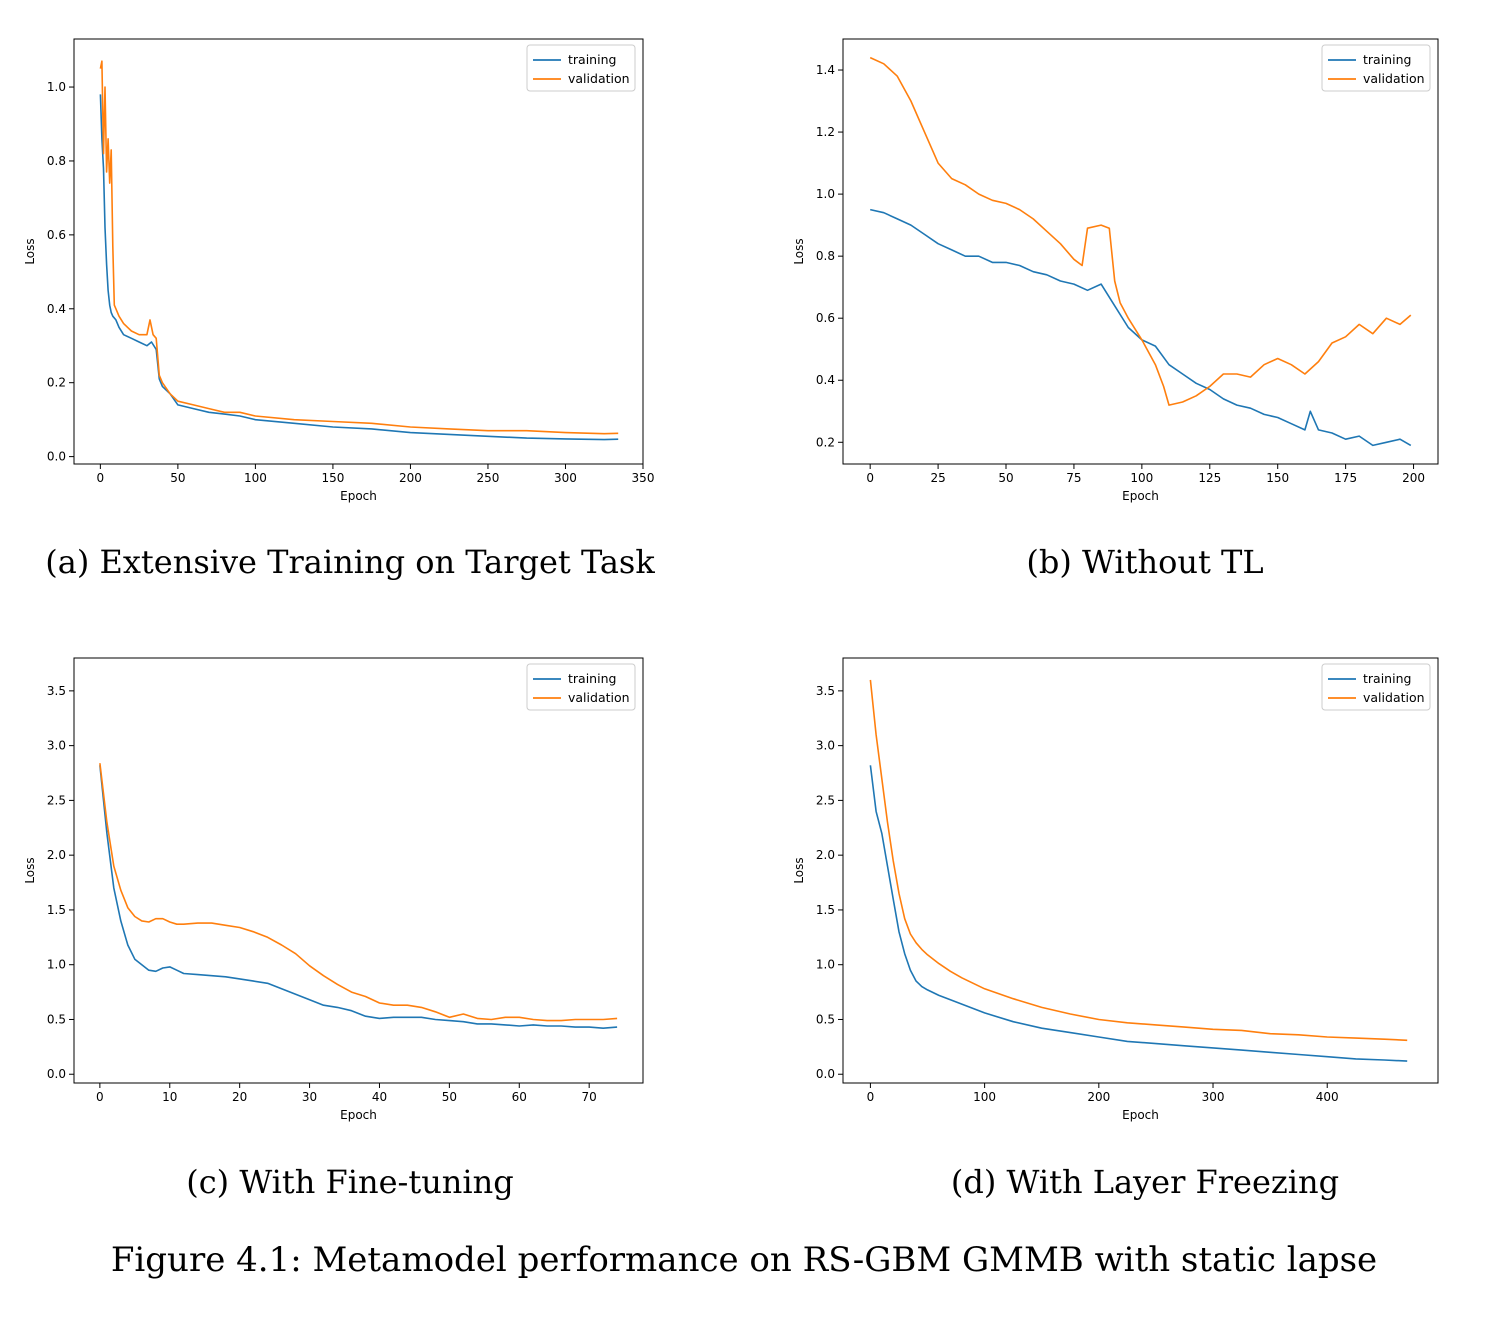 Image resolution: width=1488 pixels, height=1320 pixels. I want to click on x-tick-label: 40, so click(379, 1097).